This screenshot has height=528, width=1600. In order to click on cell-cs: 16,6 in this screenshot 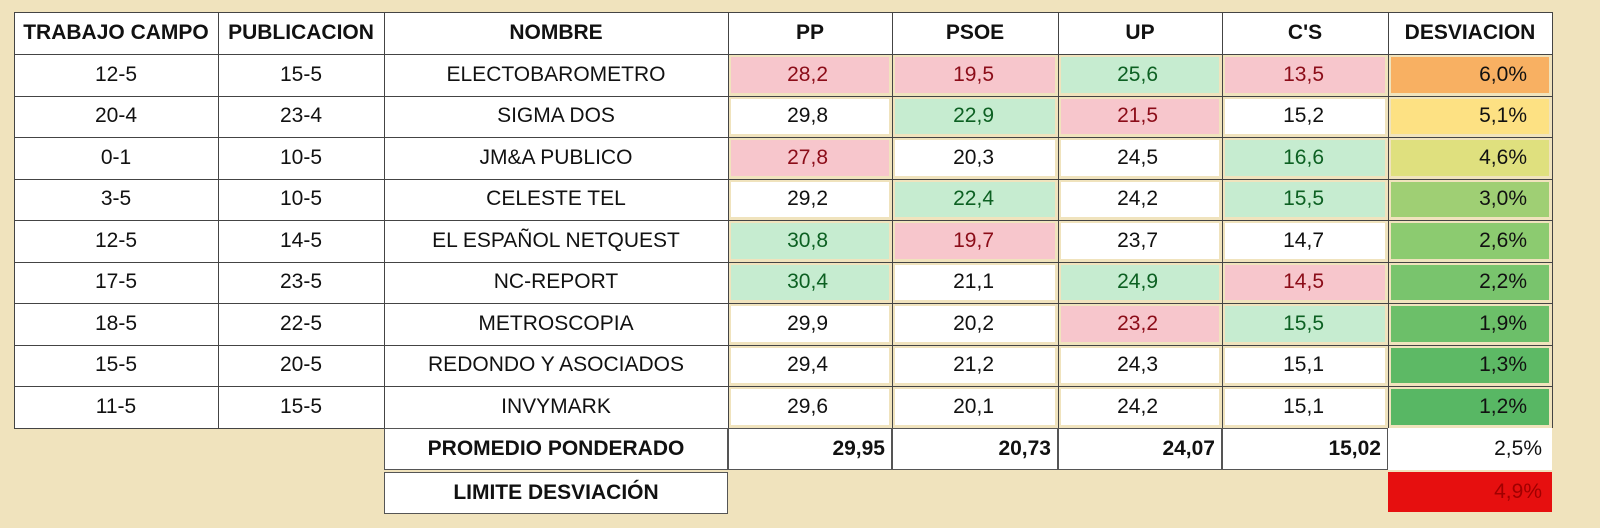, I will do `click(1305, 158)`.